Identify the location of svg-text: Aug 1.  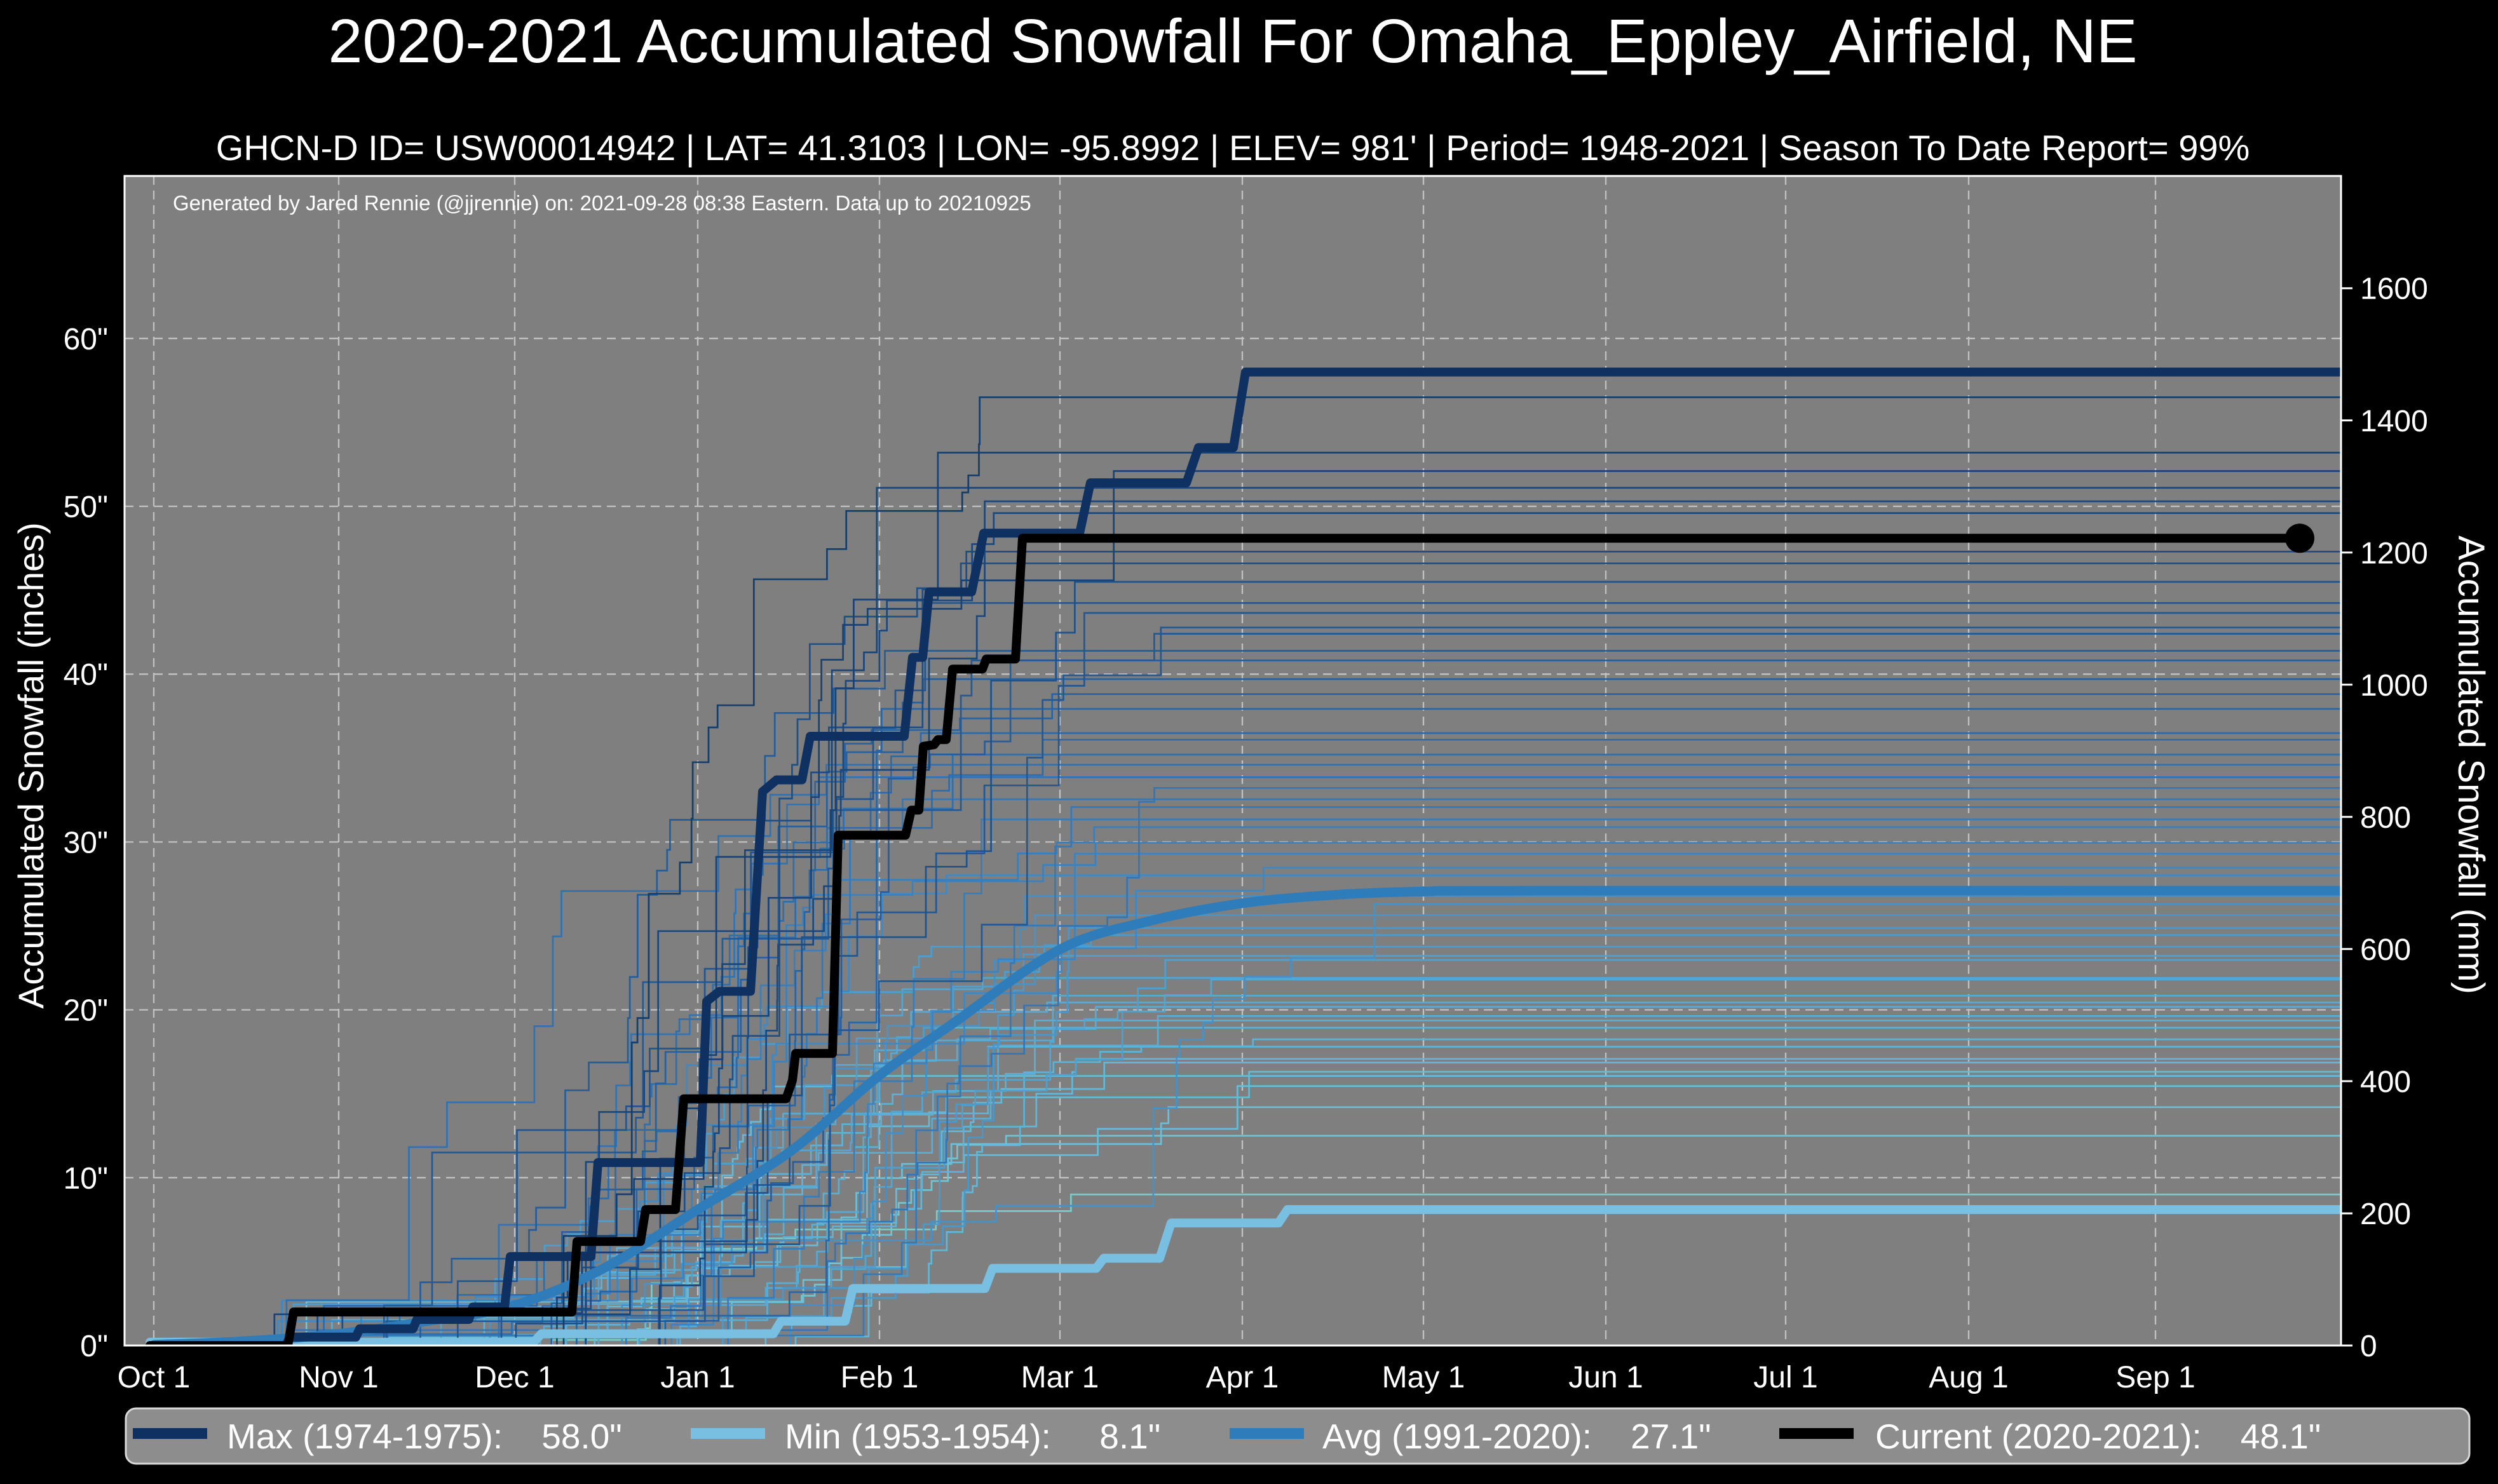
(1968, 1378).